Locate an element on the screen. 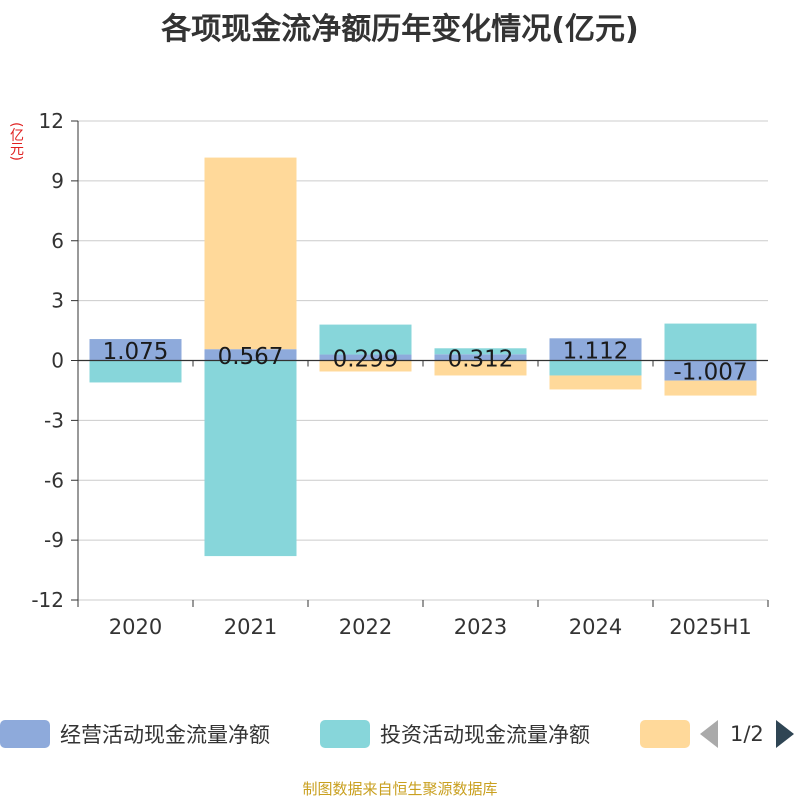 The height and width of the screenshot is (800, 800). x-tick-label: 2024 is located at coordinates (595, 627).